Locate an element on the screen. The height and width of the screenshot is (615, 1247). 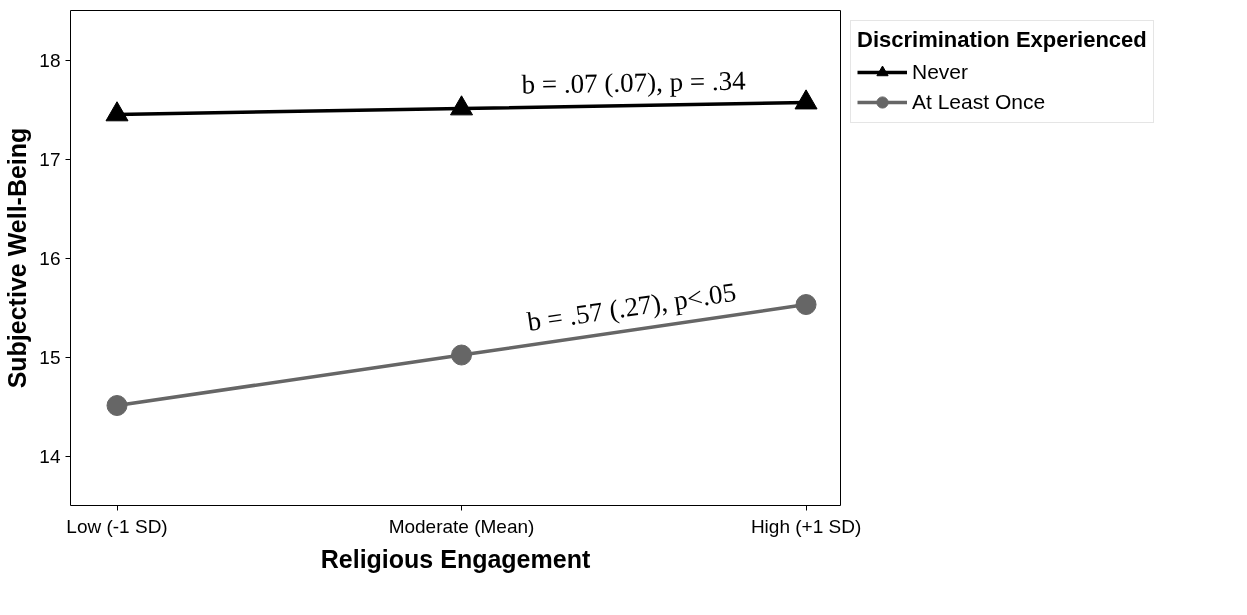
x-axis-title: Religious Engagement is located at coordinates (455, 558).